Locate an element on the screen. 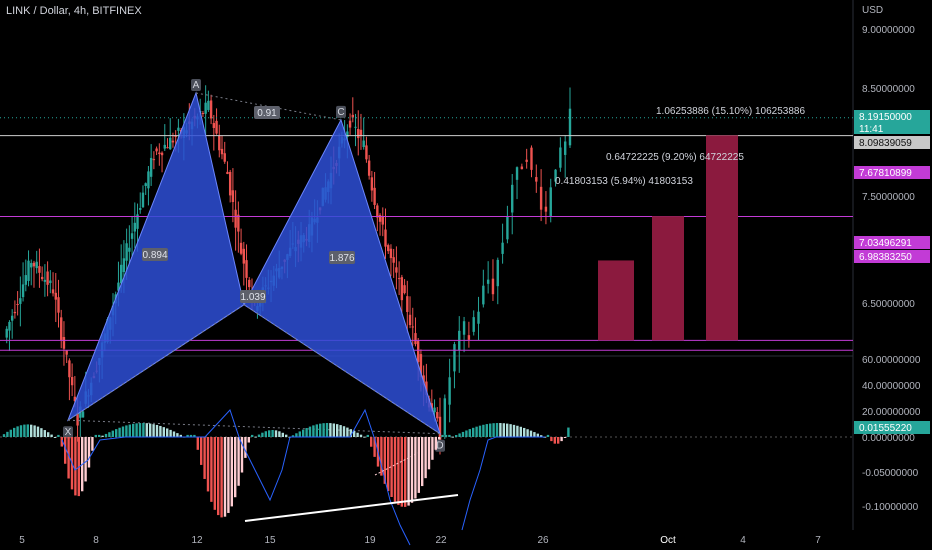 The image size is (932, 550). pattern-point-label: X is located at coordinates (68, 432).